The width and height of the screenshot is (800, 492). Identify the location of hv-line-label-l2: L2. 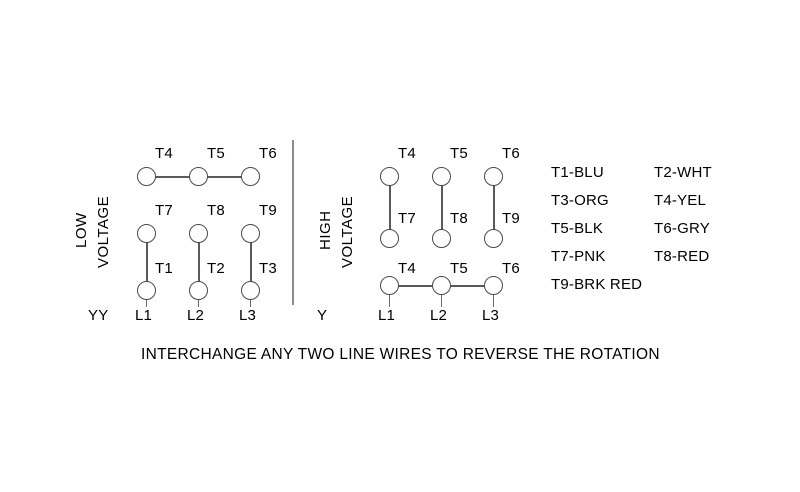
(439, 315).